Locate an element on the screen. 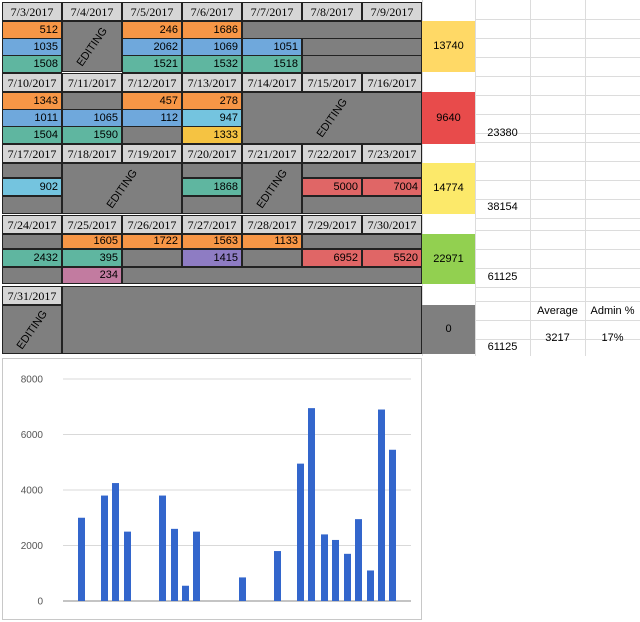  date-header: 7/22/2017 is located at coordinates (332, 153).